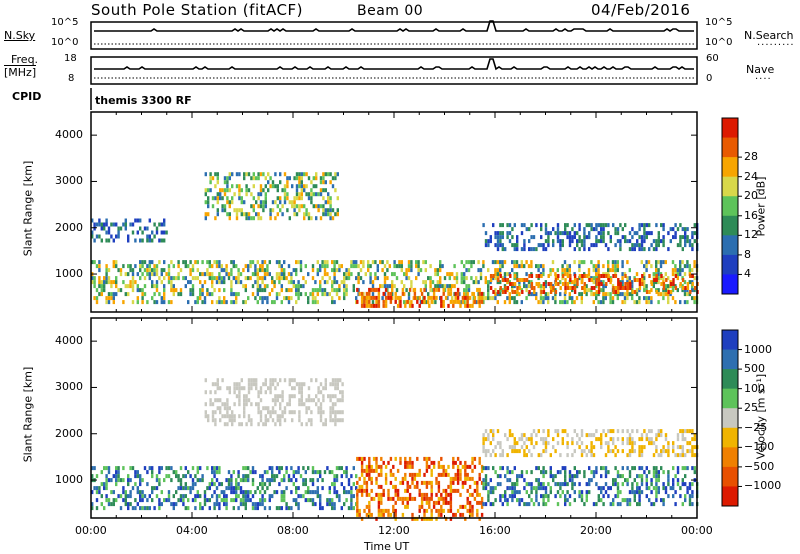 The height and width of the screenshot is (554, 800). I want to click on colorbar-swatch, so click(730, 147).